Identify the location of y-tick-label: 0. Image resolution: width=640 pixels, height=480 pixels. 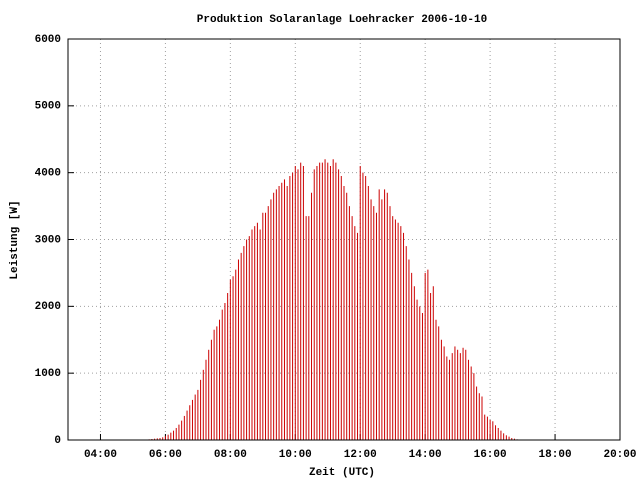
(57, 441).